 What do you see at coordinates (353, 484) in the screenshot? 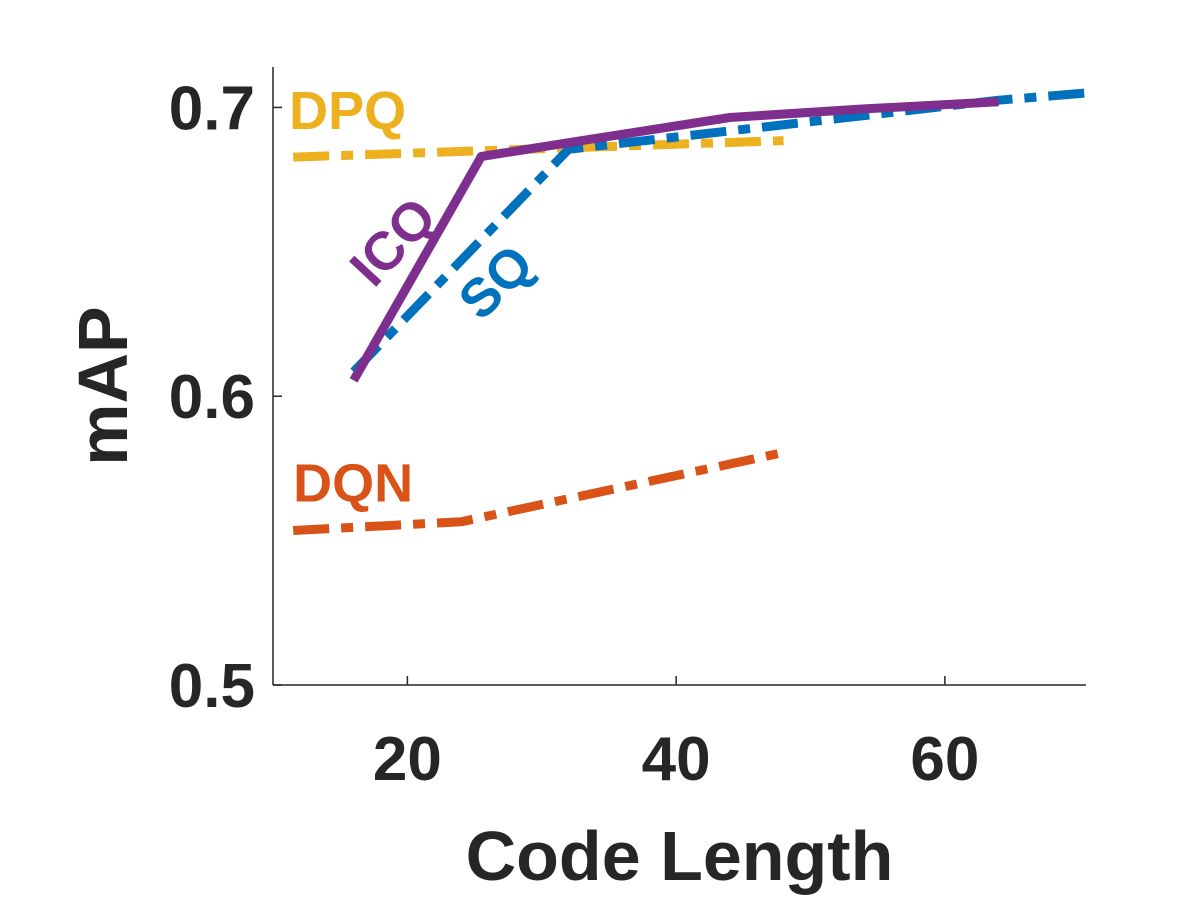
I see `series-label-dqn: DQN` at bounding box center [353, 484].